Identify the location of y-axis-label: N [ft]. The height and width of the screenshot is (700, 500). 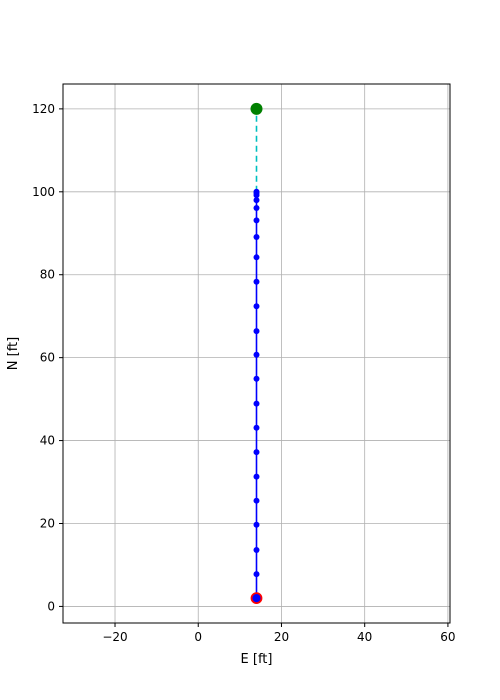
(13, 353).